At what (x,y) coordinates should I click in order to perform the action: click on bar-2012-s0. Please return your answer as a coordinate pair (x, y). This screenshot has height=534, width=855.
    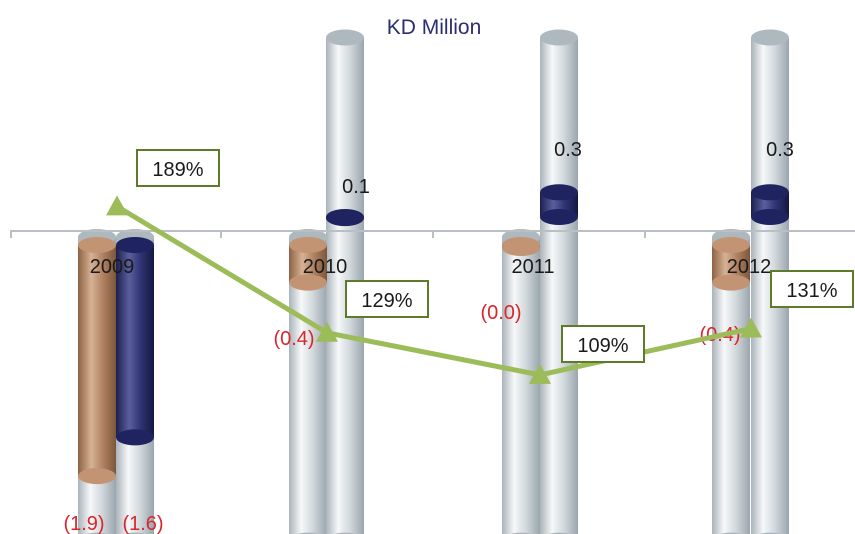
    Looking at the image, I should click on (731, 264).